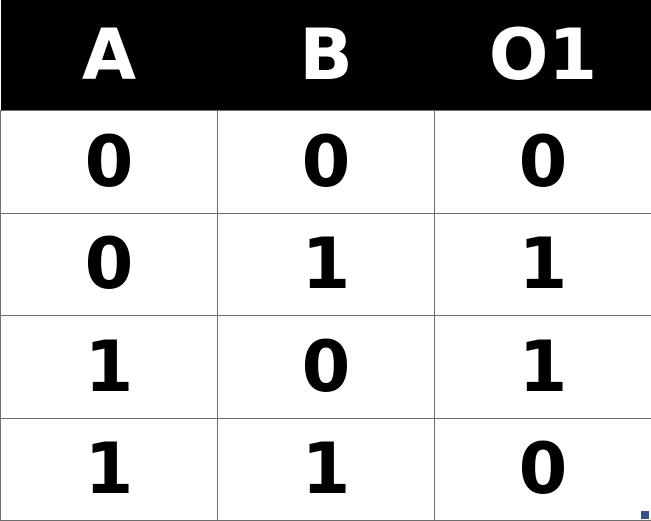 The width and height of the screenshot is (651, 521). I want to click on column-header-b: B, so click(326, 55).